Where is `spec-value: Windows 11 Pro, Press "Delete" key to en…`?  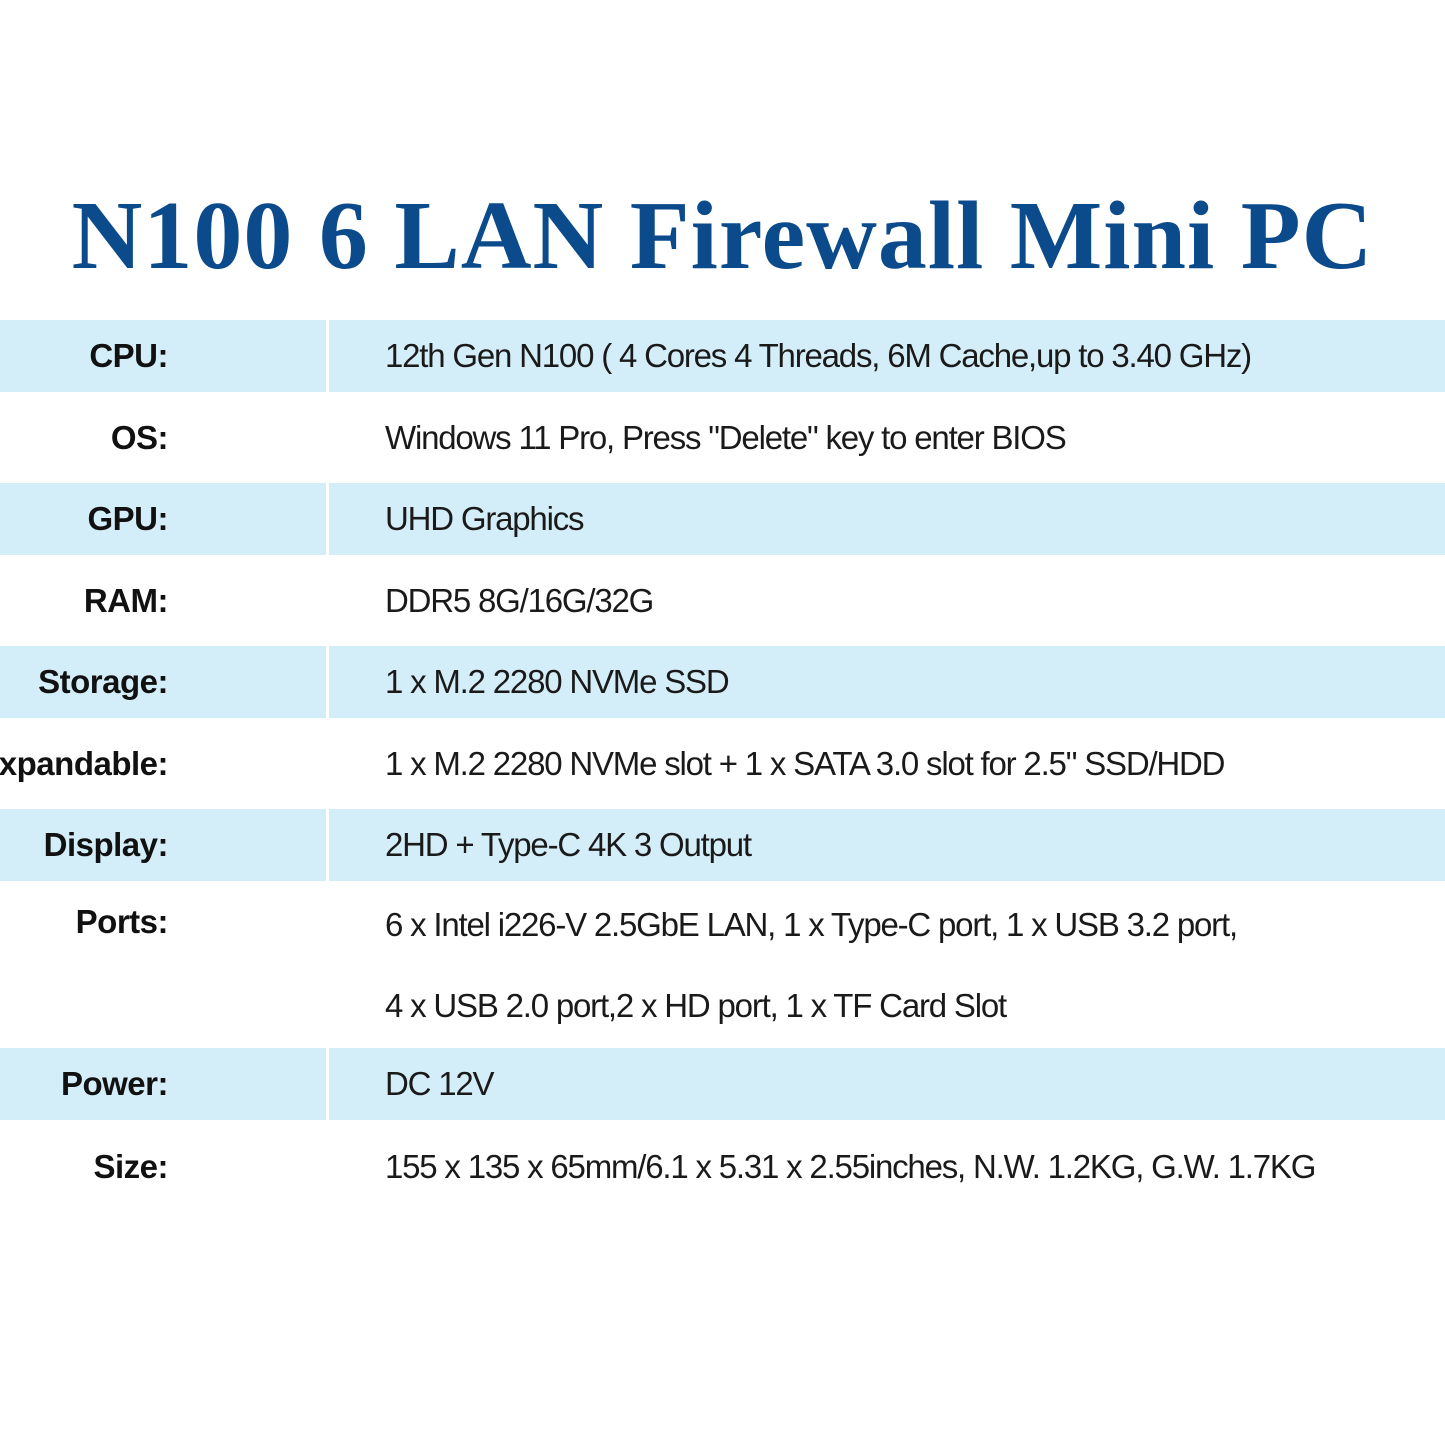 spec-value: Windows 11 Pro, Press "Delete" key to en… is located at coordinates (887, 437).